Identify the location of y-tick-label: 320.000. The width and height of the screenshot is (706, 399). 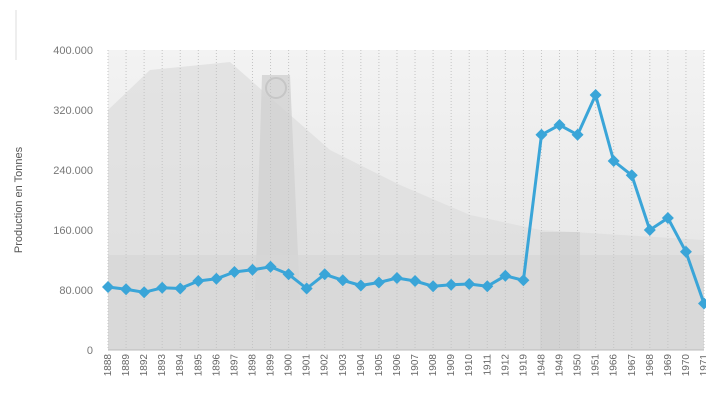
(73, 111).